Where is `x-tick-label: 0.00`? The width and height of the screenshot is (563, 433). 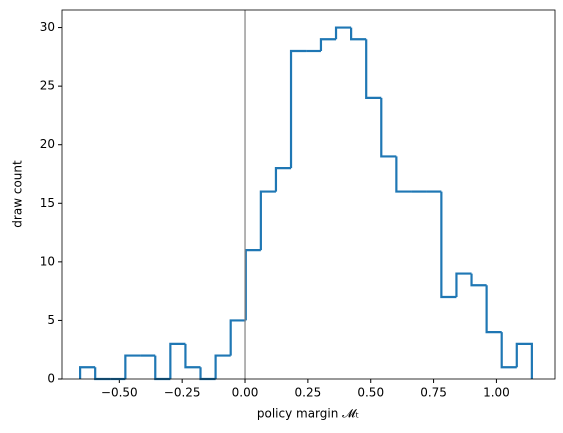
x-tick-label: 0.00 is located at coordinates (245, 393).